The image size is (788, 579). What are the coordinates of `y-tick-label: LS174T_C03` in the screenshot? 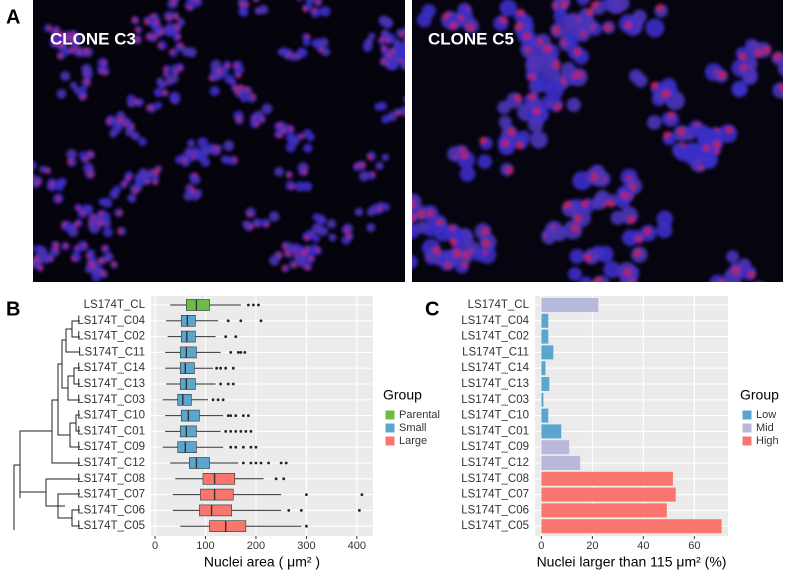 It's located at (495, 400).